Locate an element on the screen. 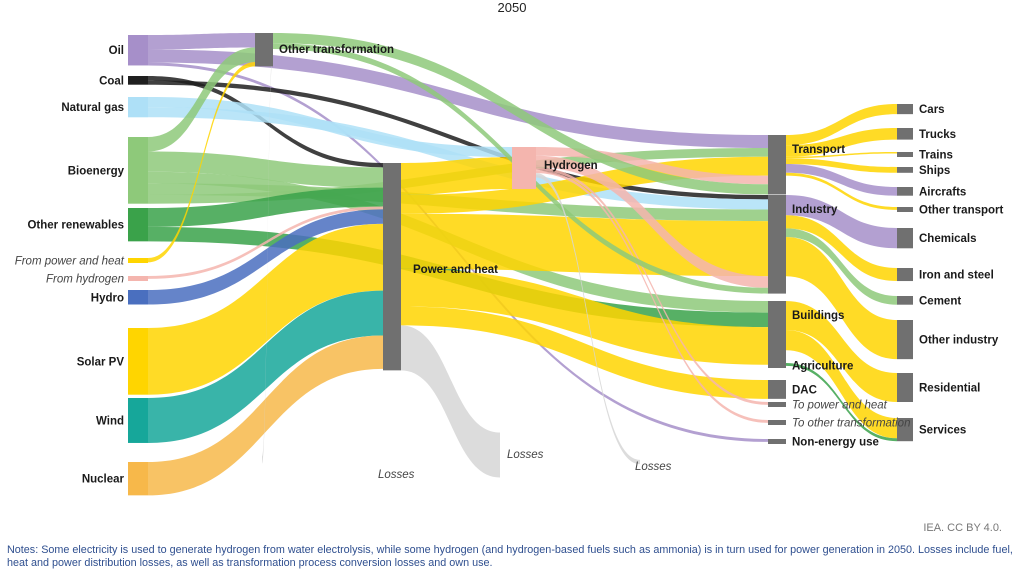 The image size is (1024, 583). node-oil is located at coordinates (138, 50).